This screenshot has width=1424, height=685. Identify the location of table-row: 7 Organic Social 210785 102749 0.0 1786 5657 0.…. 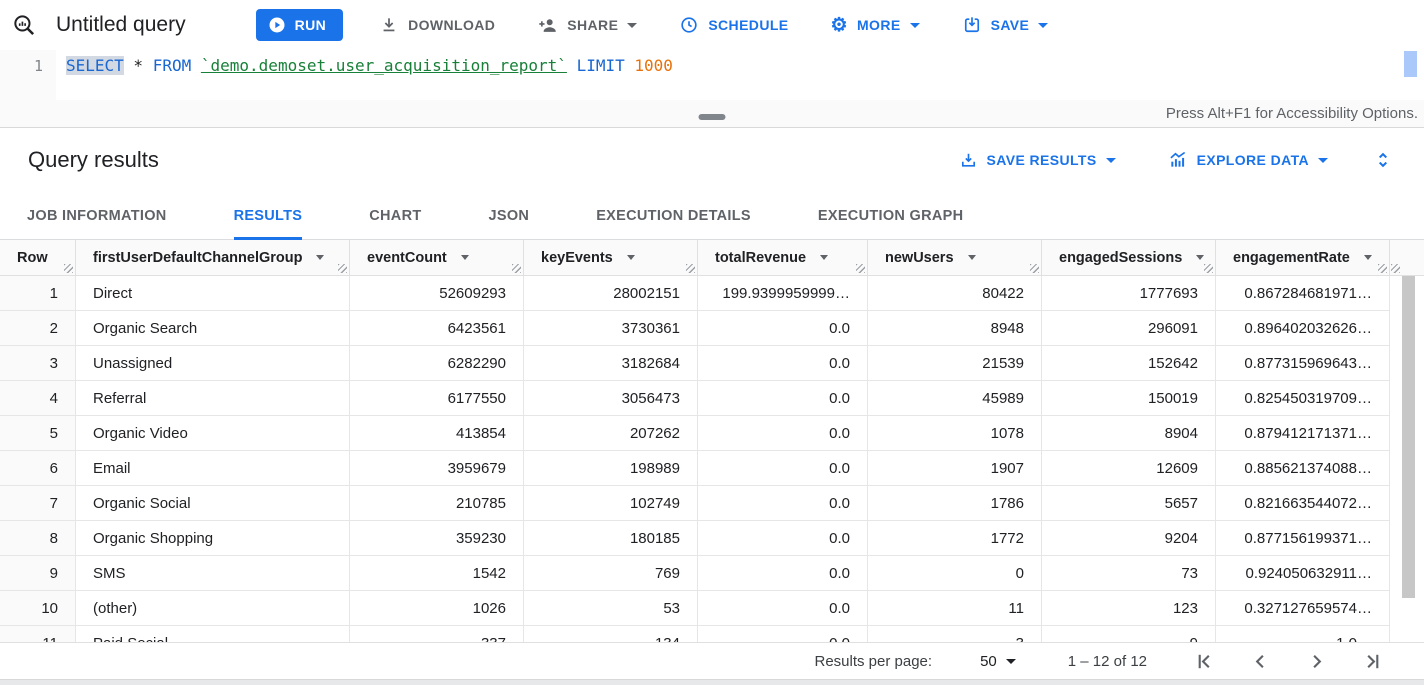
(712, 503).